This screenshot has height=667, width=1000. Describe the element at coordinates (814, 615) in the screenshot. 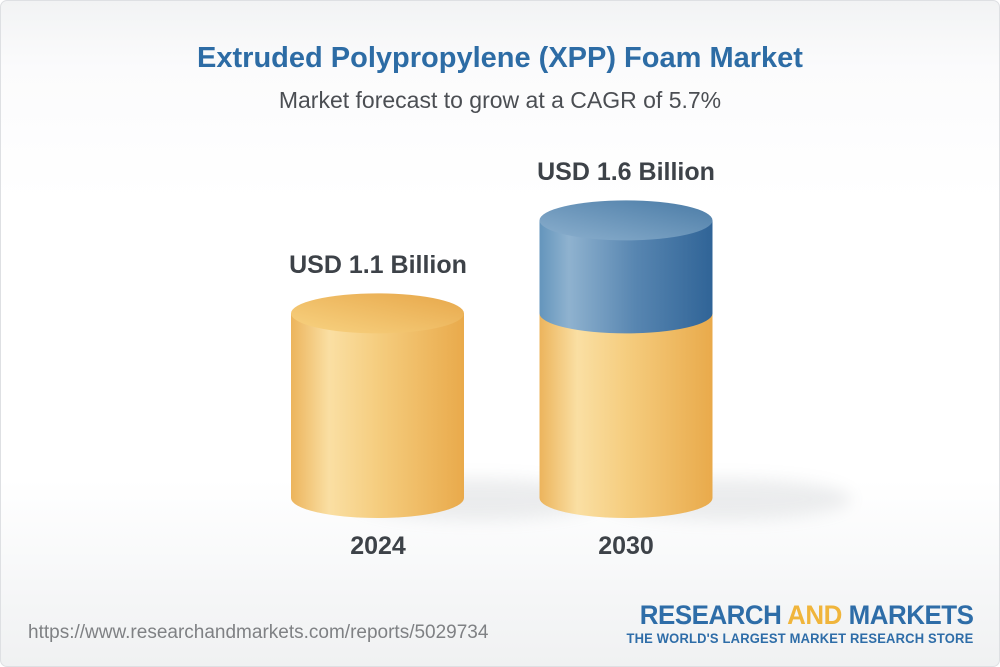

I see `logo-word-and: AND` at that location.